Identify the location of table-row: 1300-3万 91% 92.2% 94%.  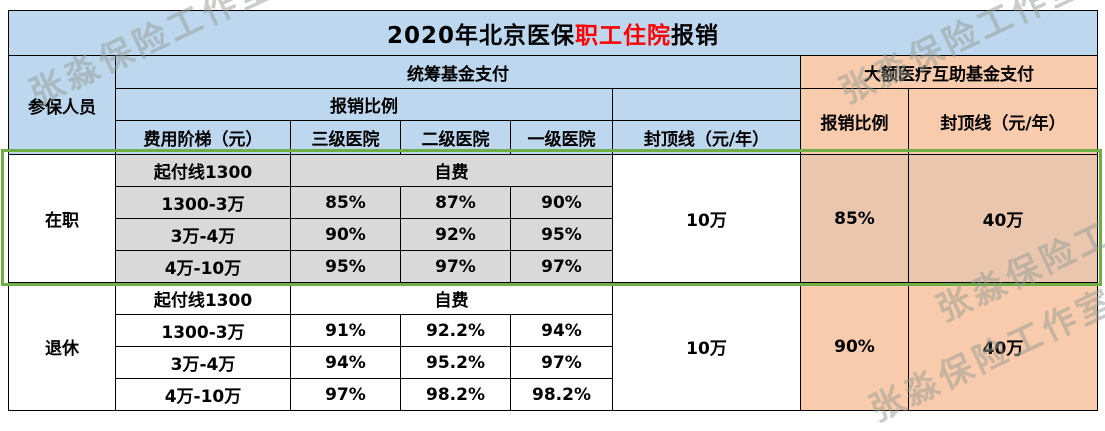
(553, 330).